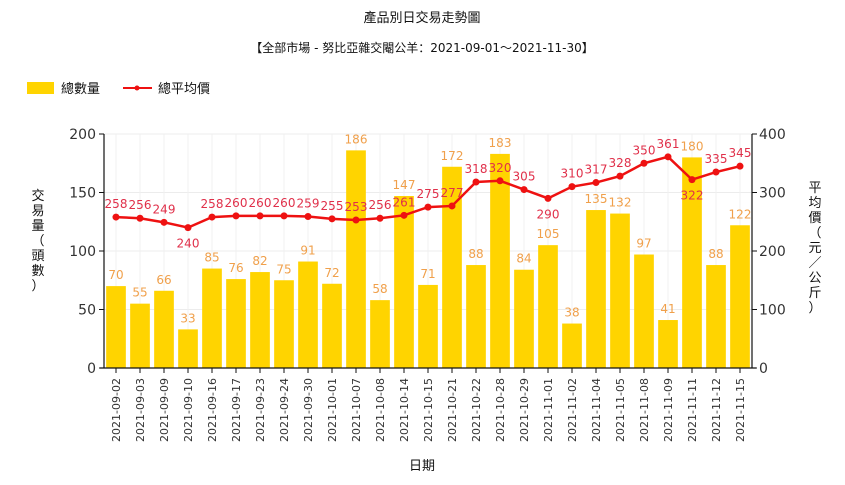 The height and width of the screenshot is (485, 845). Describe the element at coordinates (283, 269) in the screenshot. I see `bar-value-label: 75` at that location.